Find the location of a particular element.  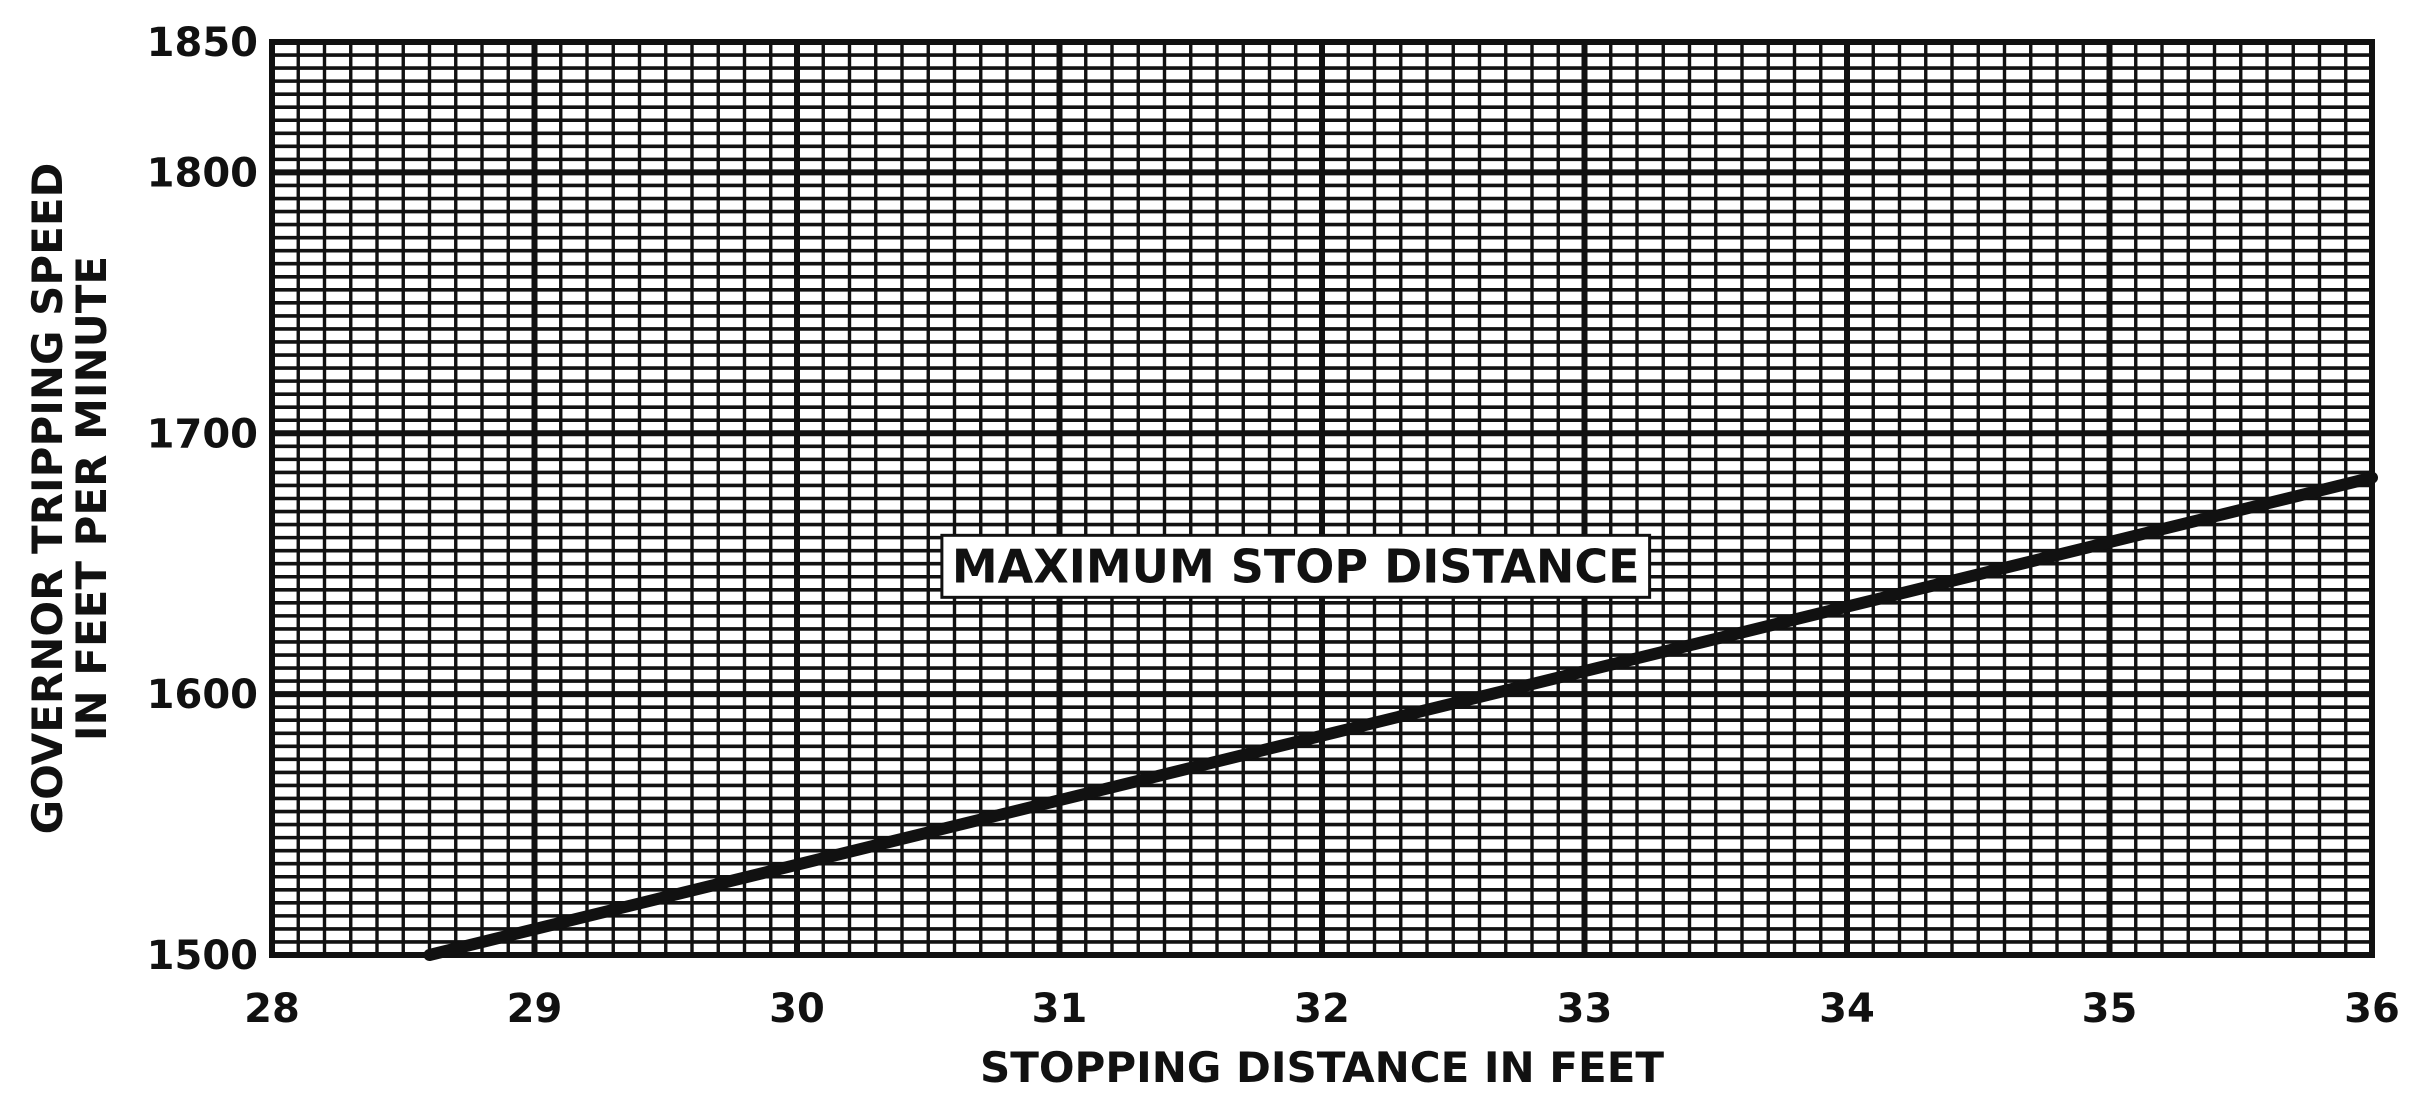

annotation-background is located at coordinates (1296, 566).